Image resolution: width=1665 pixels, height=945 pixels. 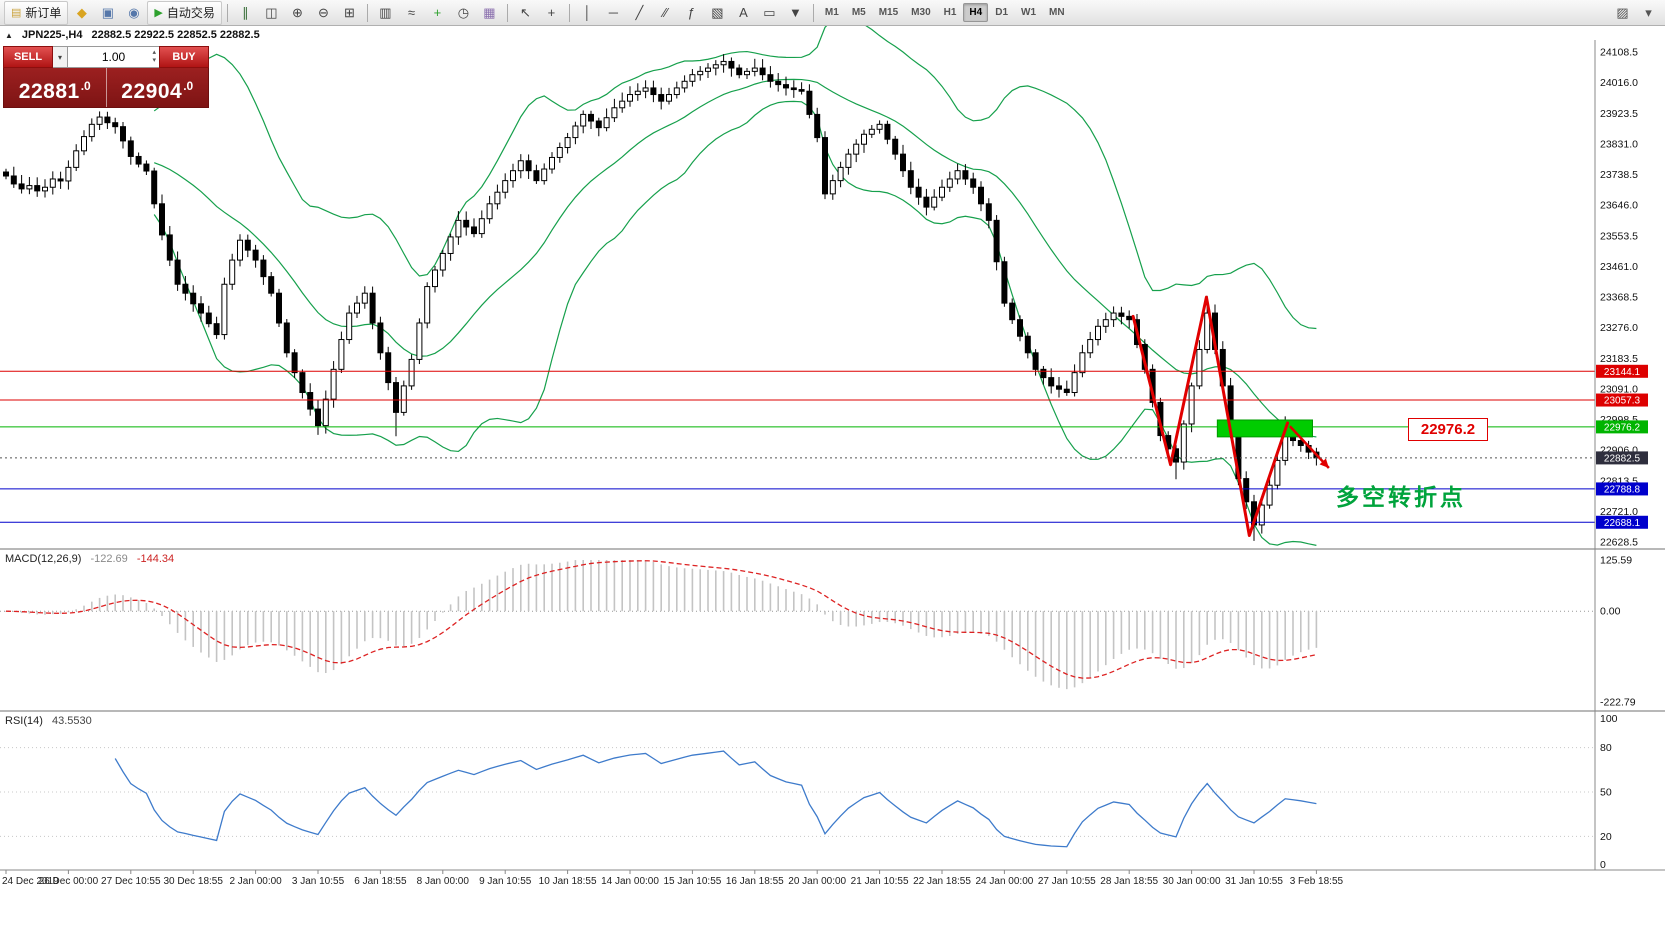 What do you see at coordinates (81, 12) in the screenshot?
I see `chart-shot-icon: ◆` at bounding box center [81, 12].